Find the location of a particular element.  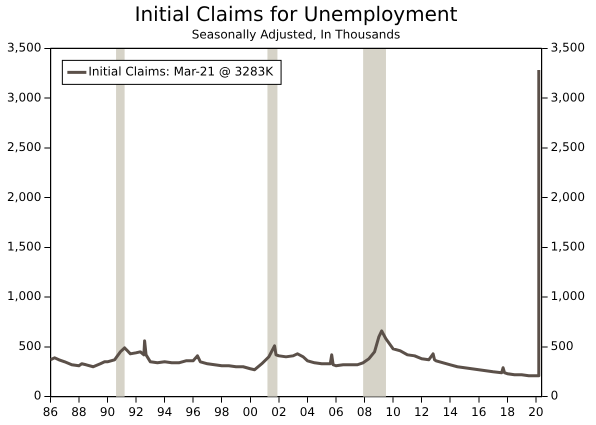

x-tick-label: 98 is located at coordinates (222, 411).